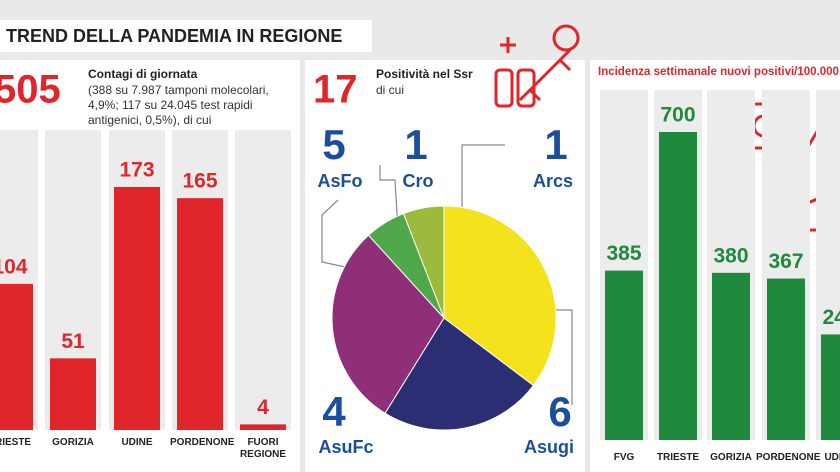 This screenshot has height=472, width=840. I want to click on value-label: 173, so click(136, 169).